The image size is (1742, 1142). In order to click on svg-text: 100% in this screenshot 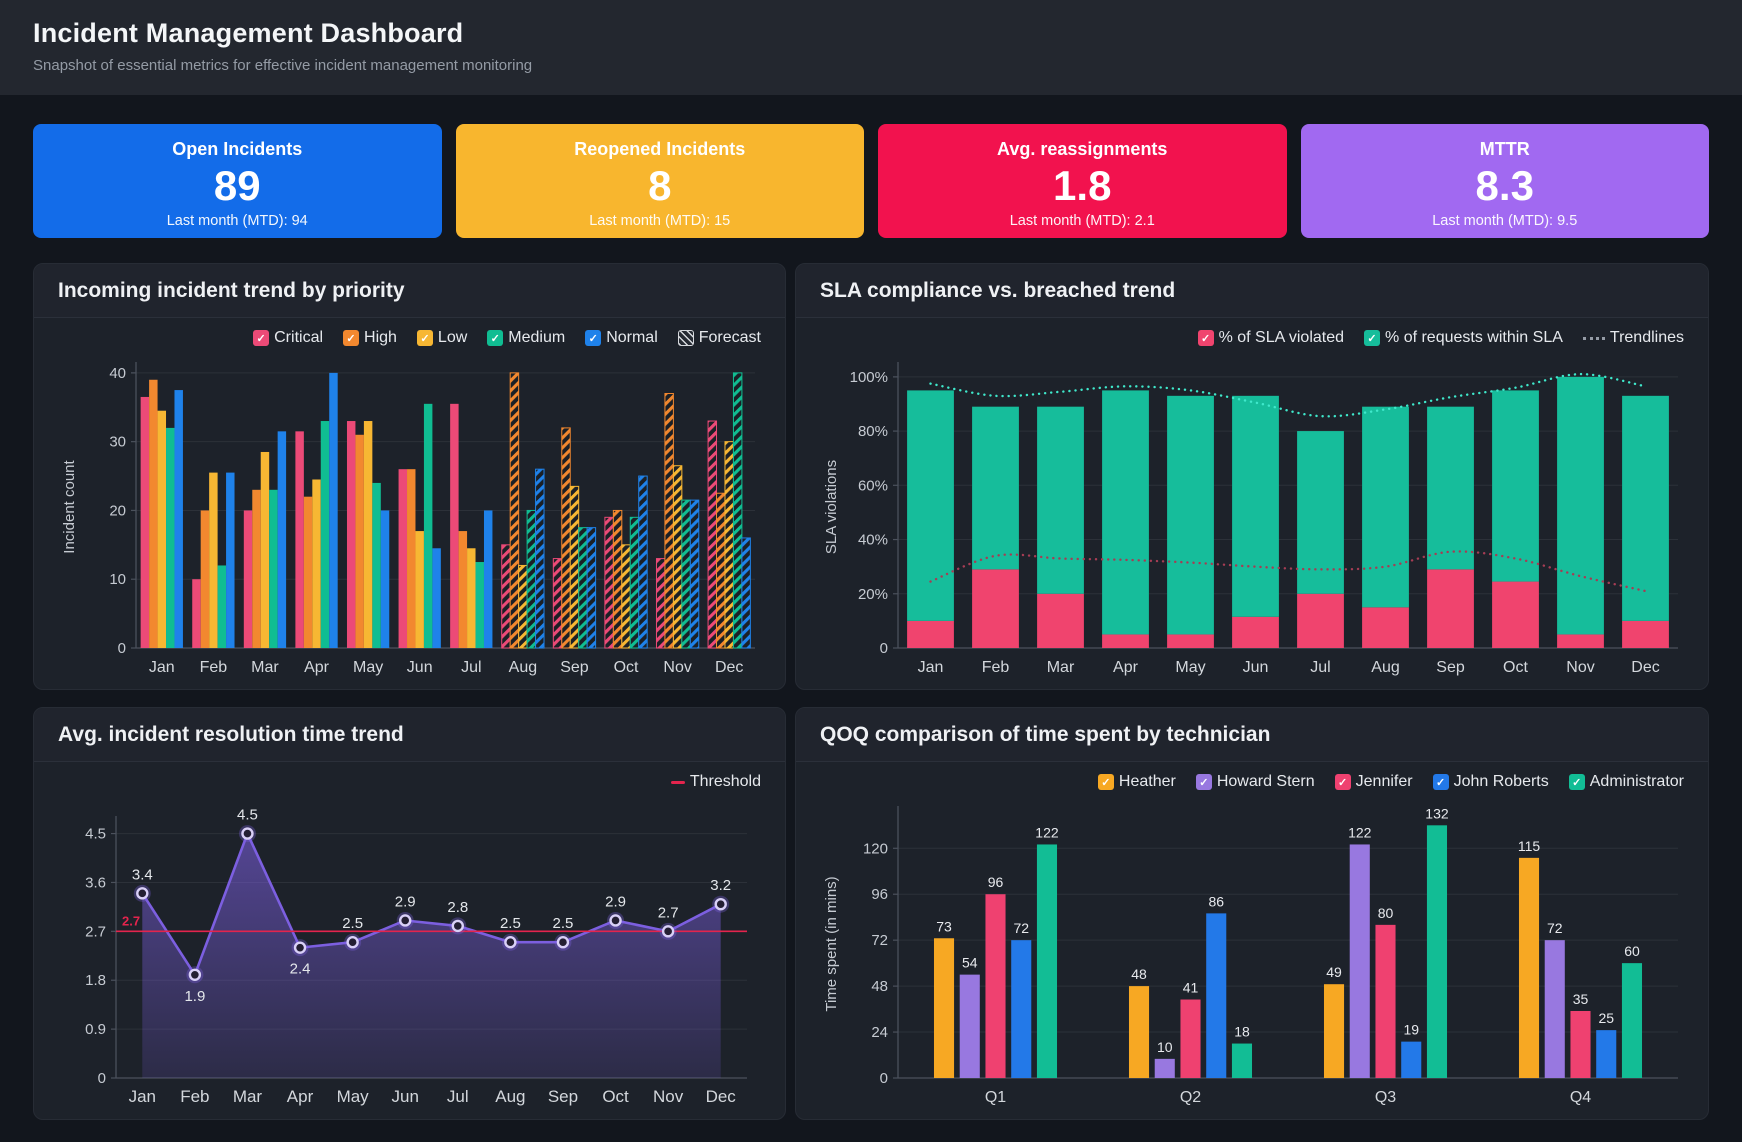, I will do `click(869, 377)`.